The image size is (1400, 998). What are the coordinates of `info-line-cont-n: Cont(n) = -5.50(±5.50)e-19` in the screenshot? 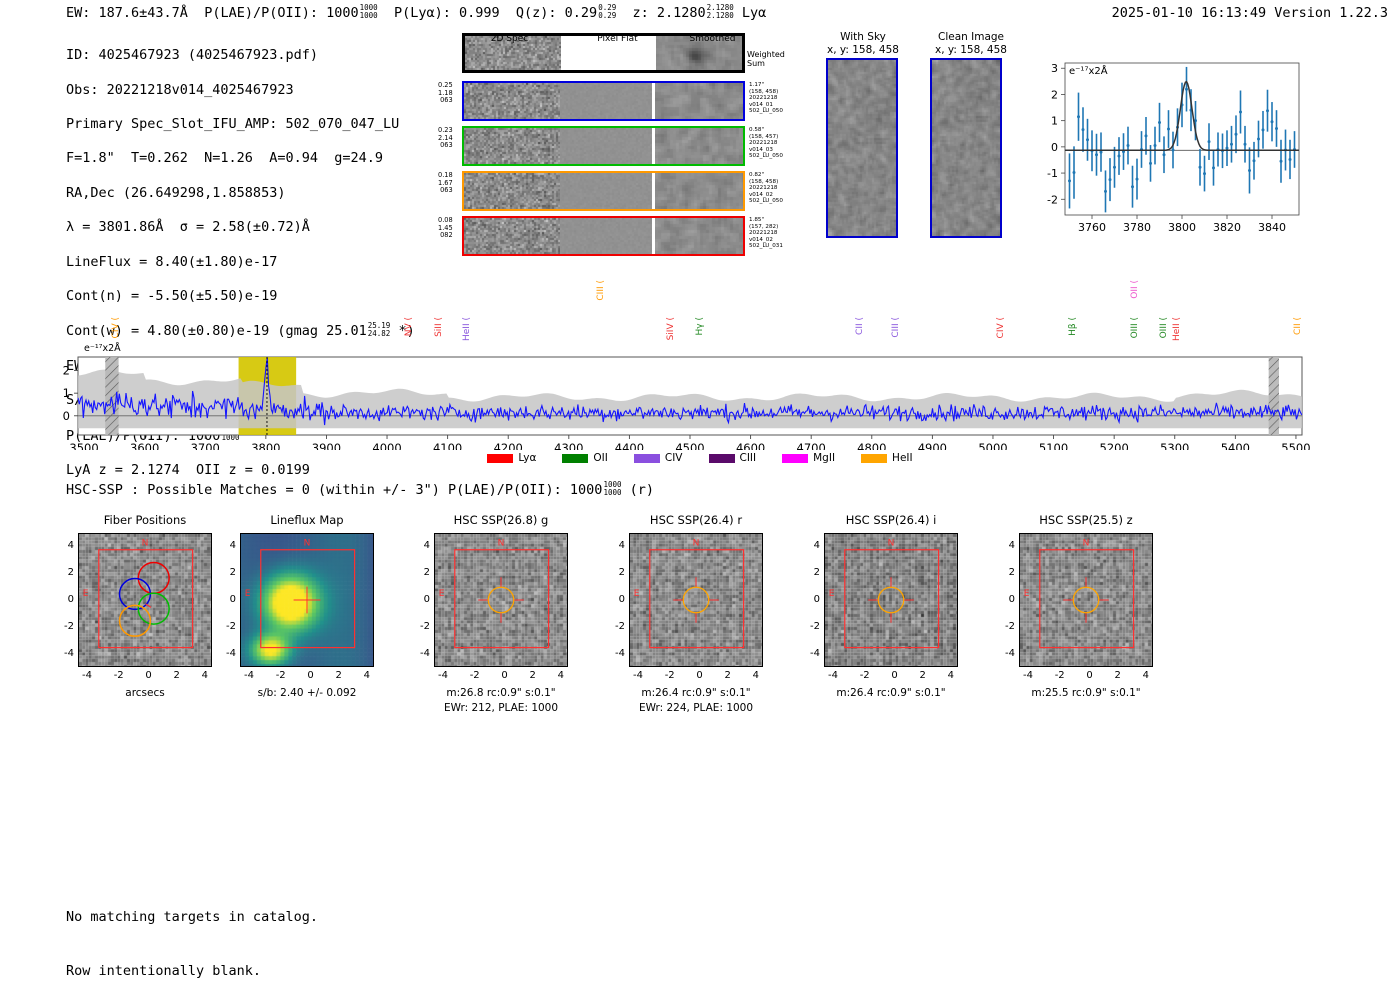 It's located at (172, 296).